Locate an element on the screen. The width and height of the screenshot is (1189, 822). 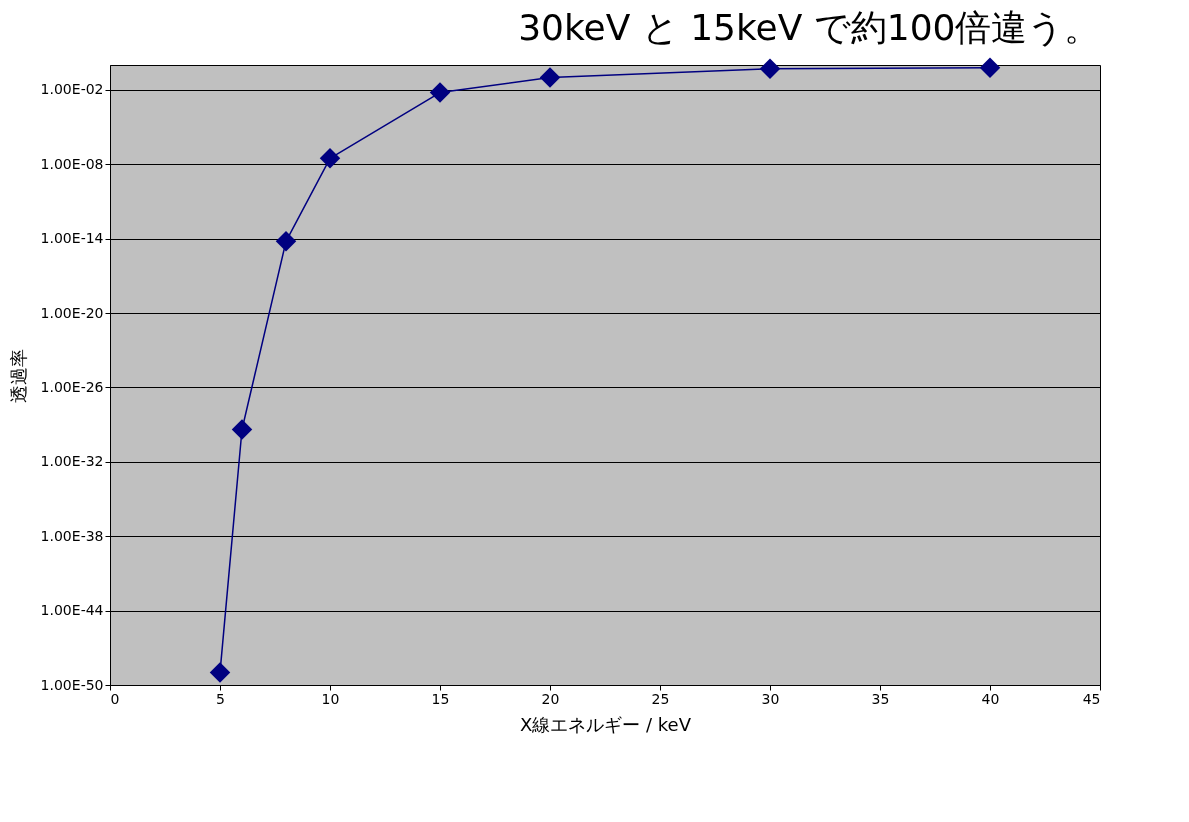
x-tick-label: 30 is located at coordinates (770, 698).